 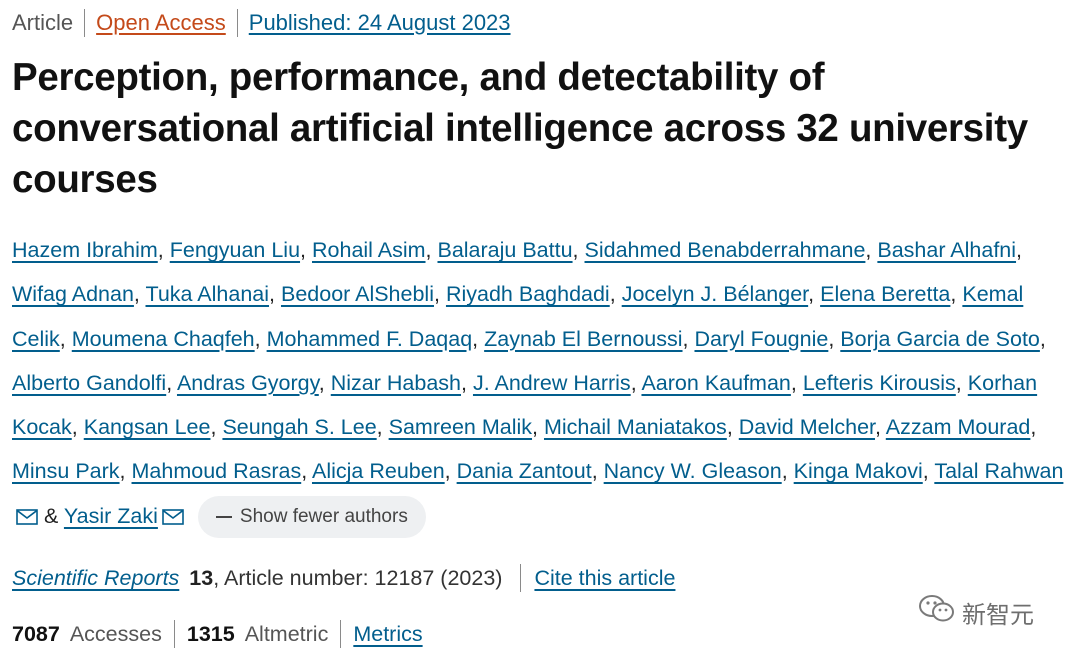 What do you see at coordinates (879, 382) in the screenshot?
I see `author-link: Lefteris Kirousis` at bounding box center [879, 382].